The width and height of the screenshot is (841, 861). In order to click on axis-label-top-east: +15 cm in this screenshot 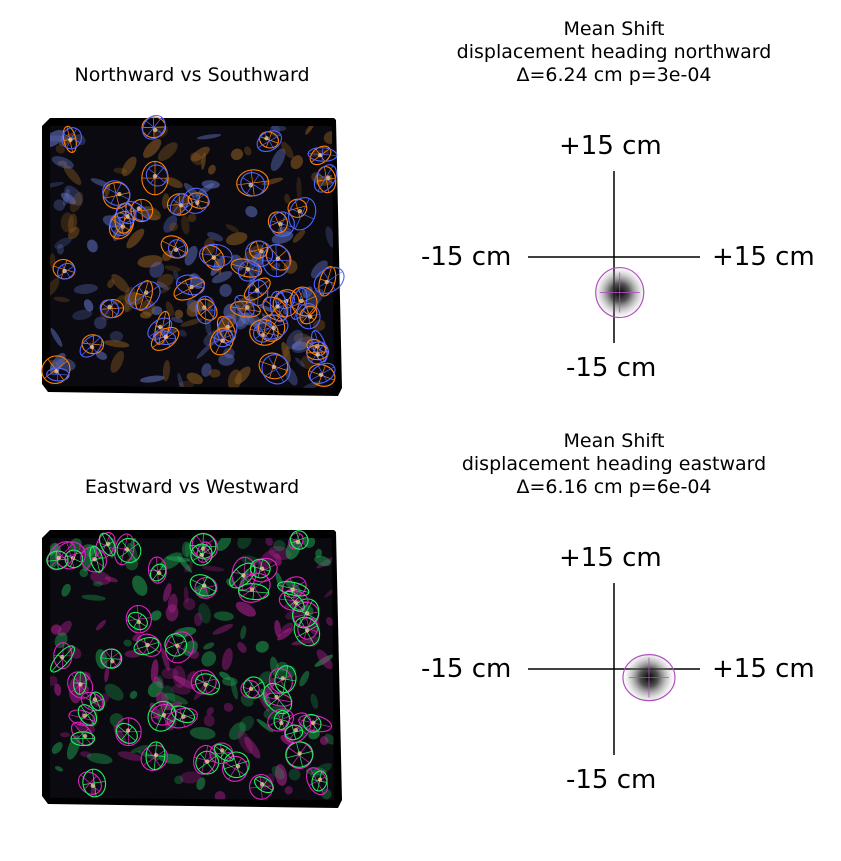, I will do `click(610, 558)`.